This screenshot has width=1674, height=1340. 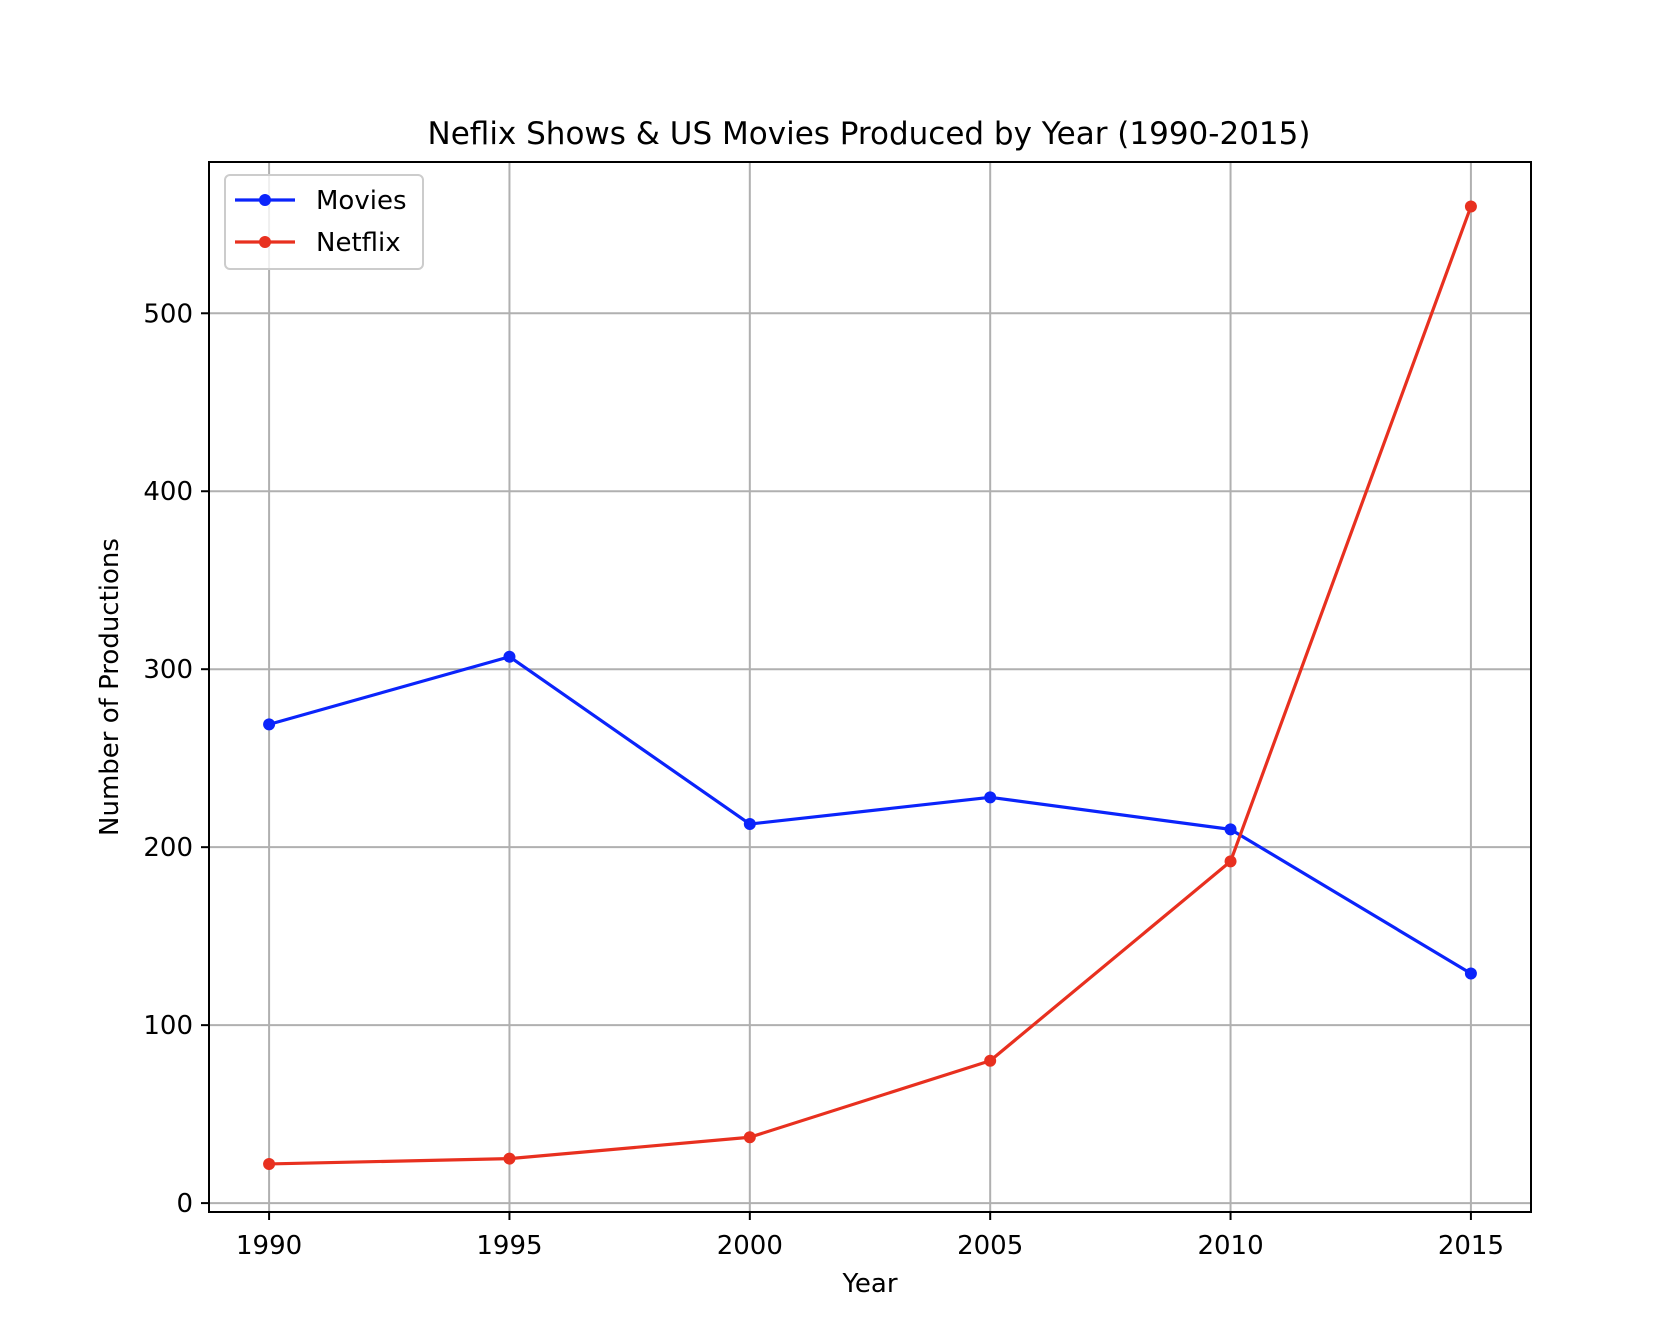 What do you see at coordinates (1471, 1246) in the screenshot?
I see `x-tick-label: 2015` at bounding box center [1471, 1246].